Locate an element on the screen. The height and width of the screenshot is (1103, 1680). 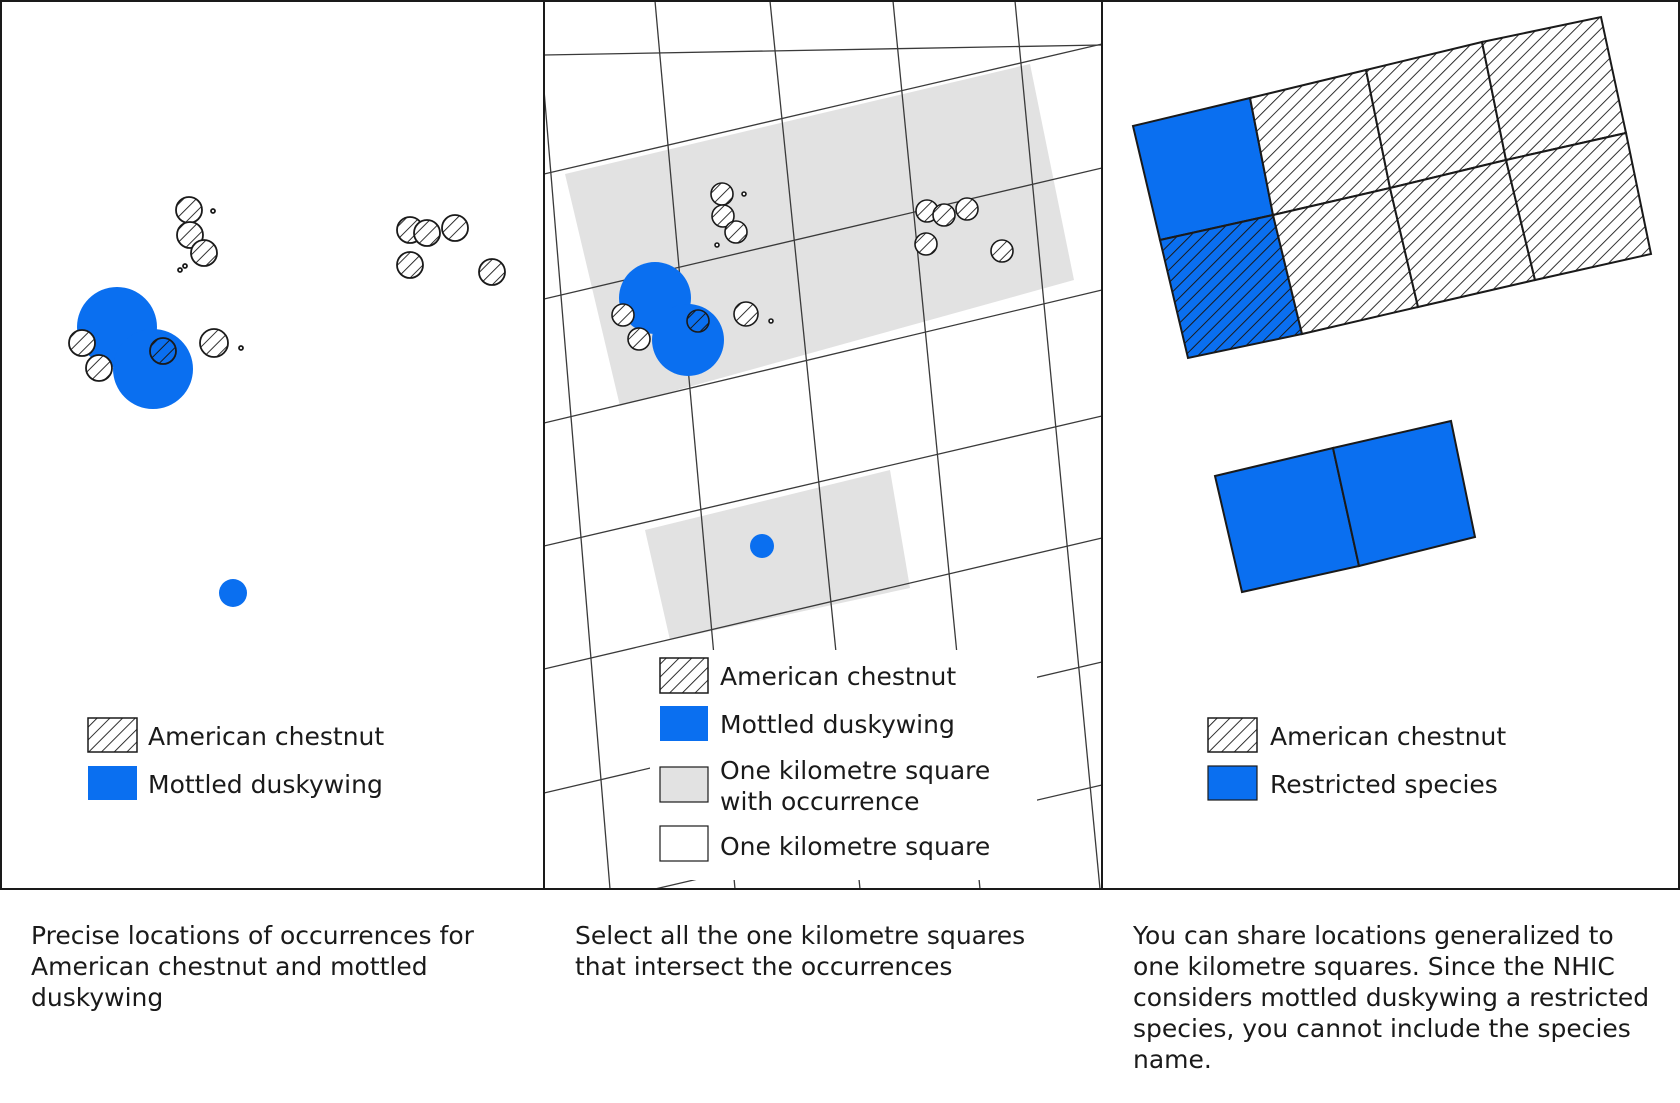
legend-swatch-gray is located at coordinates (684, 784).